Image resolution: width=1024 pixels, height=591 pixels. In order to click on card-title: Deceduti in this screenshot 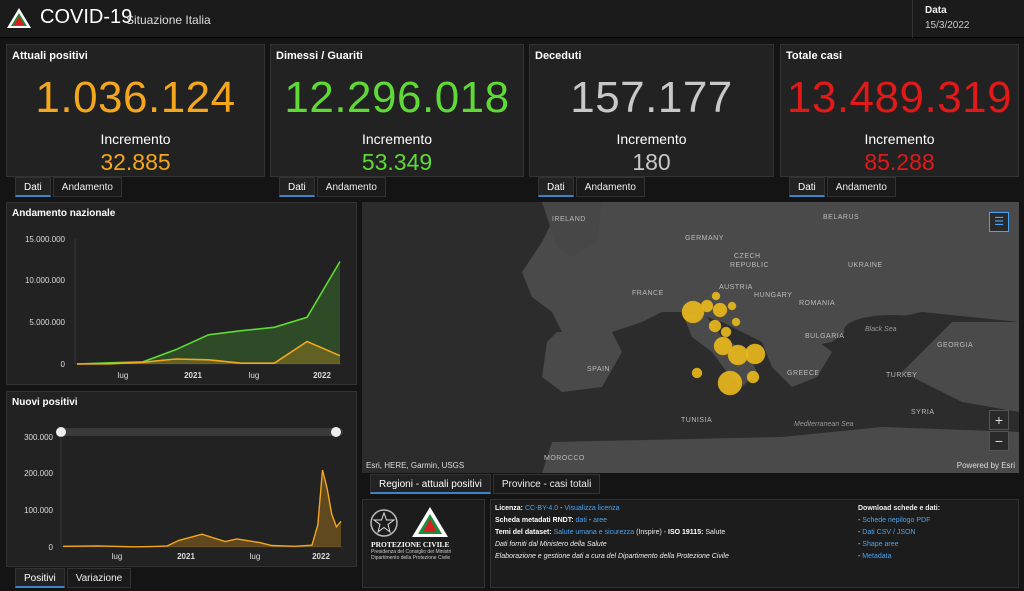, I will do `click(558, 56)`.